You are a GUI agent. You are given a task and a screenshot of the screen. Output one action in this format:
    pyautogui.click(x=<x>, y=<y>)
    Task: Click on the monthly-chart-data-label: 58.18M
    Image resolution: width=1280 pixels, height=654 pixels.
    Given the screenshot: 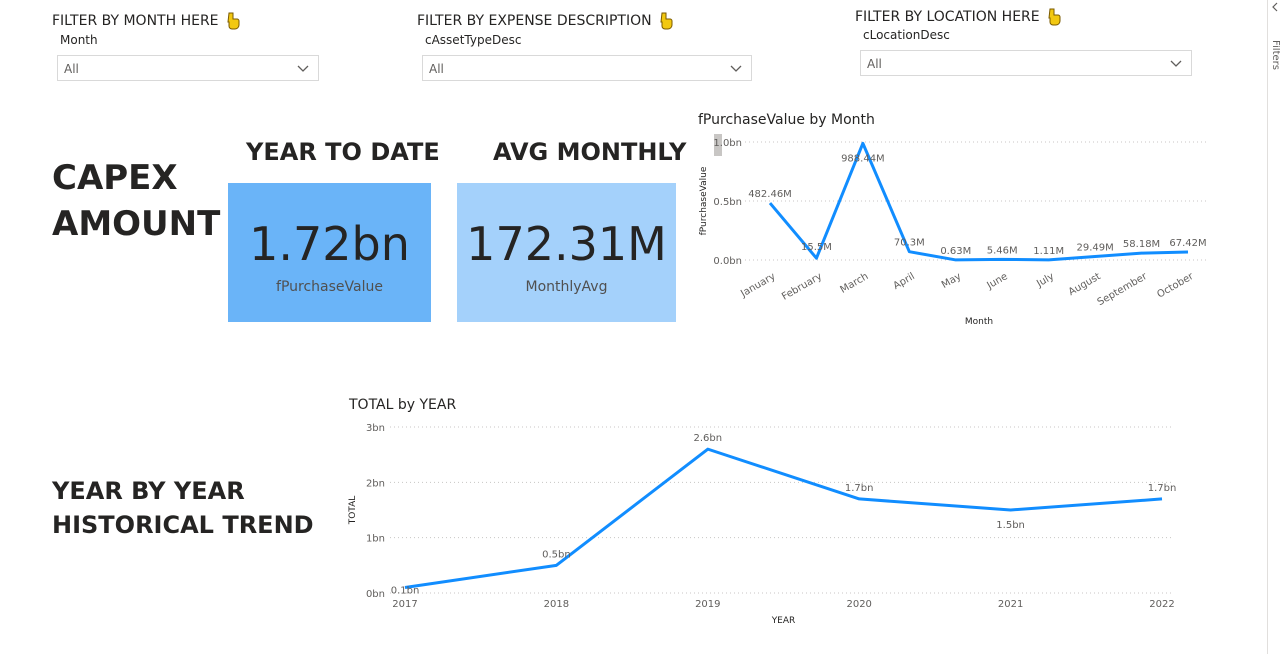 What is the action you would take?
    pyautogui.click(x=1141, y=244)
    